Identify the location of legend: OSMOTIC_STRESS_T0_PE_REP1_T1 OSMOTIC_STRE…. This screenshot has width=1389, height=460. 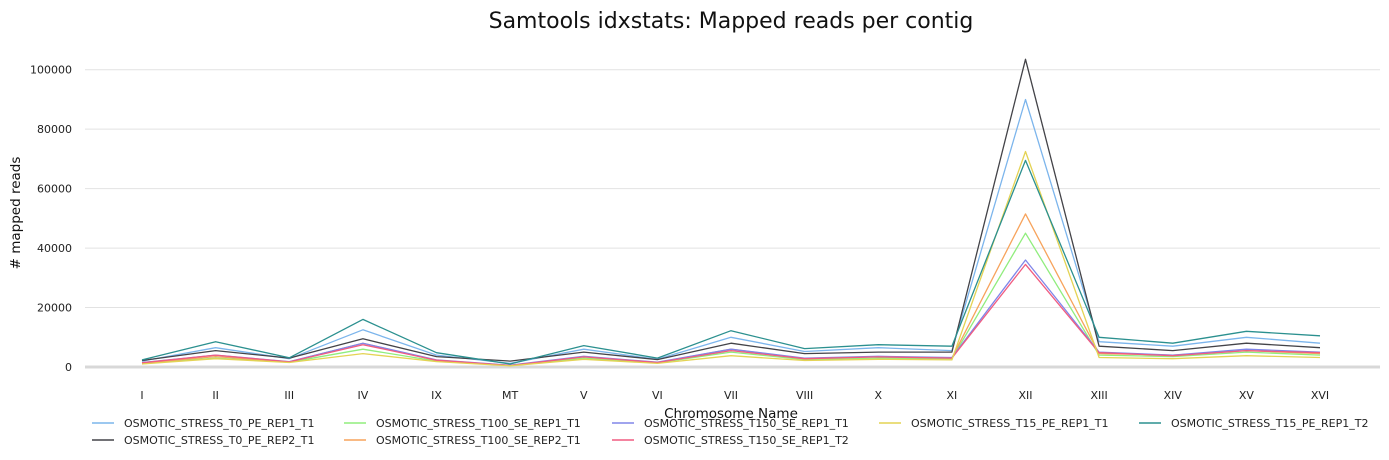
(730, 432).